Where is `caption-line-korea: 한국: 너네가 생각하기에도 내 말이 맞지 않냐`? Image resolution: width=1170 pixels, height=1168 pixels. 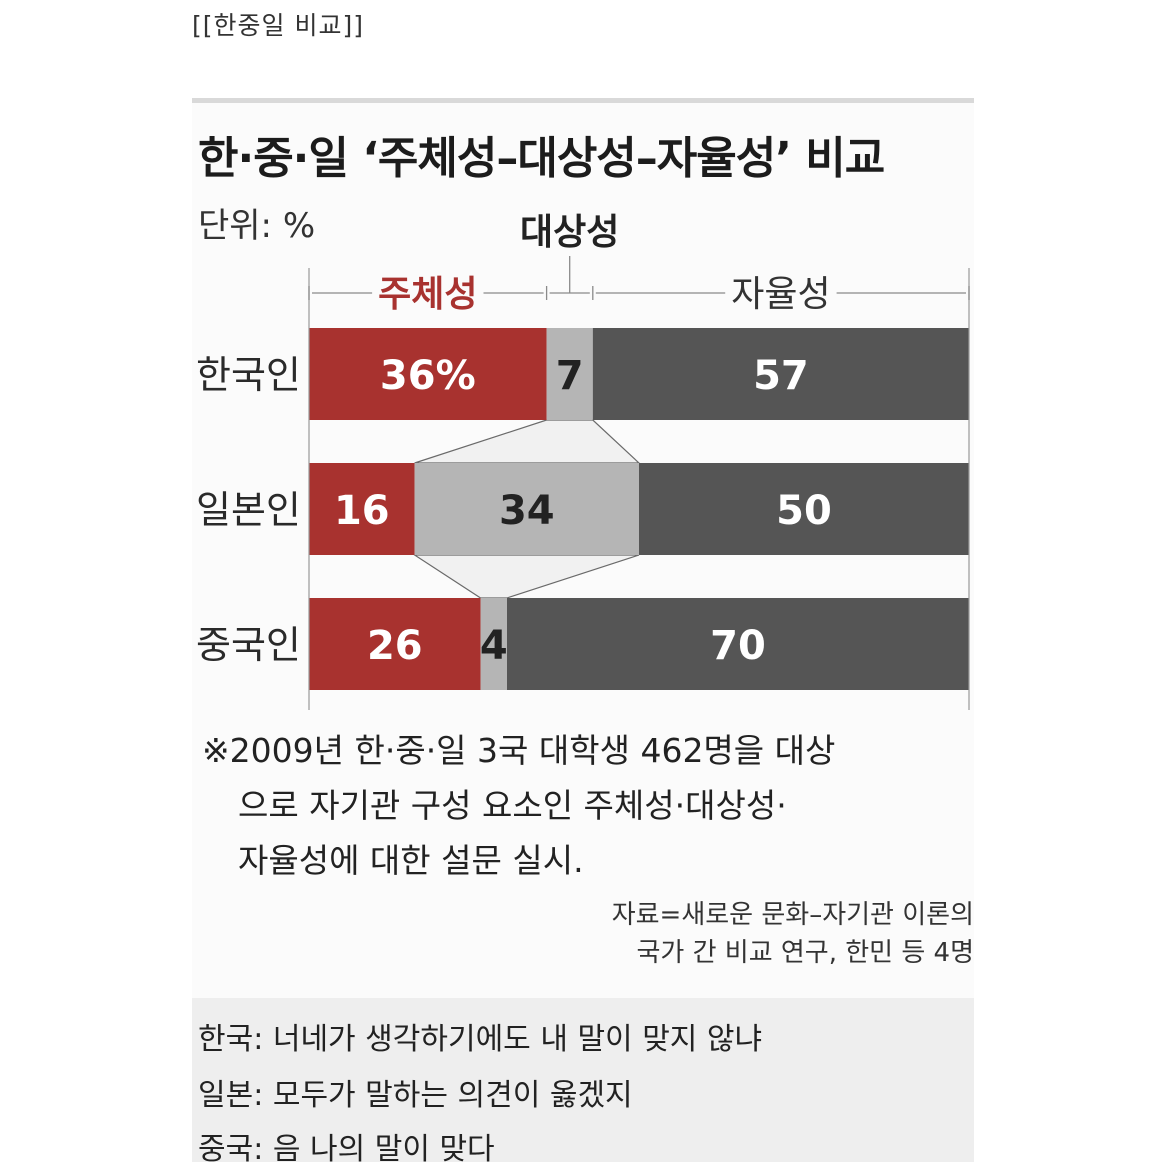
caption-line-korea: 한국: 너네가 생각하기에도 내 말이 맞지 않냐 is located at coordinates (480, 1039).